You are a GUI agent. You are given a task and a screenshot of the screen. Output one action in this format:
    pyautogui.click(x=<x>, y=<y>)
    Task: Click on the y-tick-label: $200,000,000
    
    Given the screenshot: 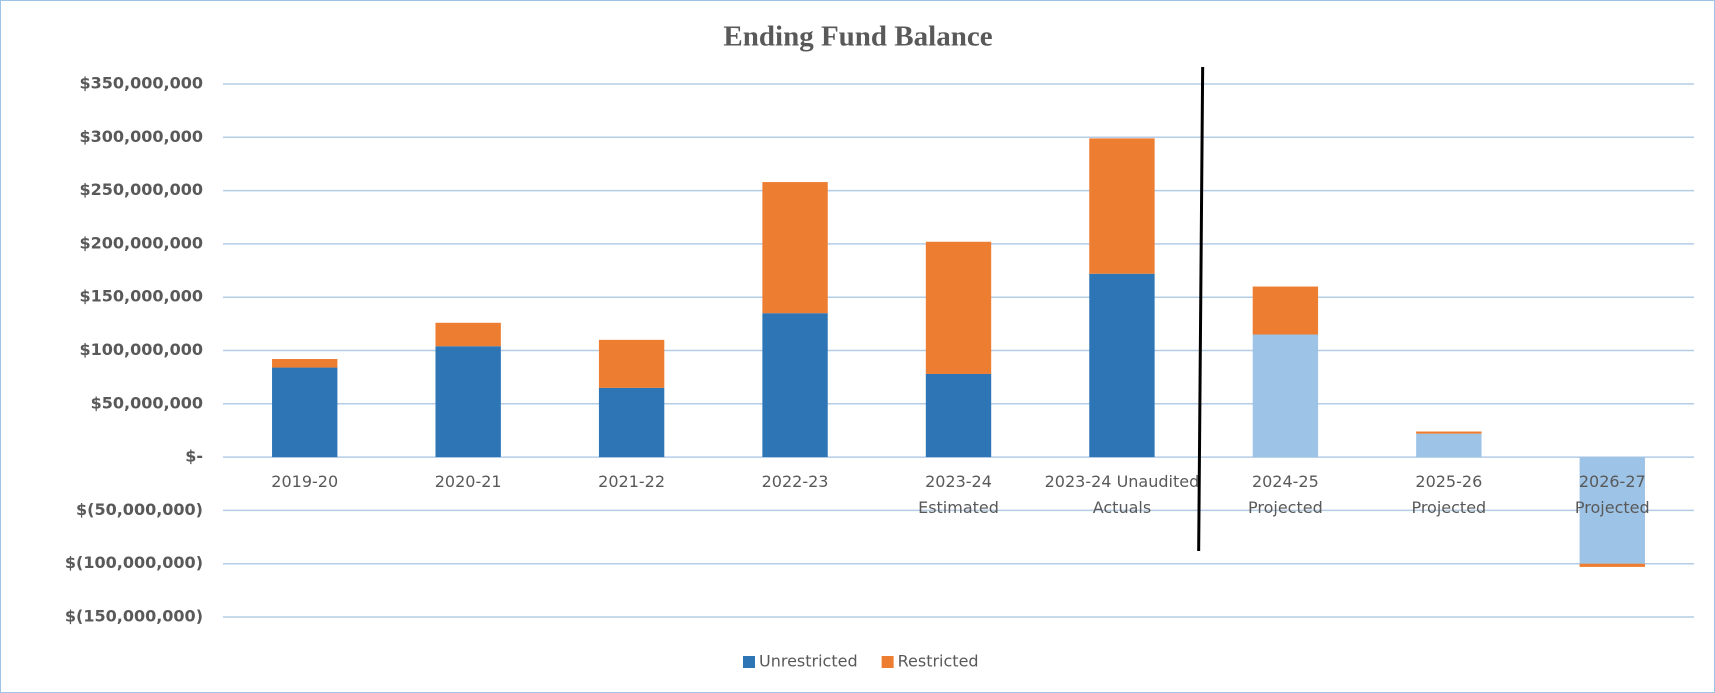 What is the action you would take?
    pyautogui.click(x=141, y=242)
    